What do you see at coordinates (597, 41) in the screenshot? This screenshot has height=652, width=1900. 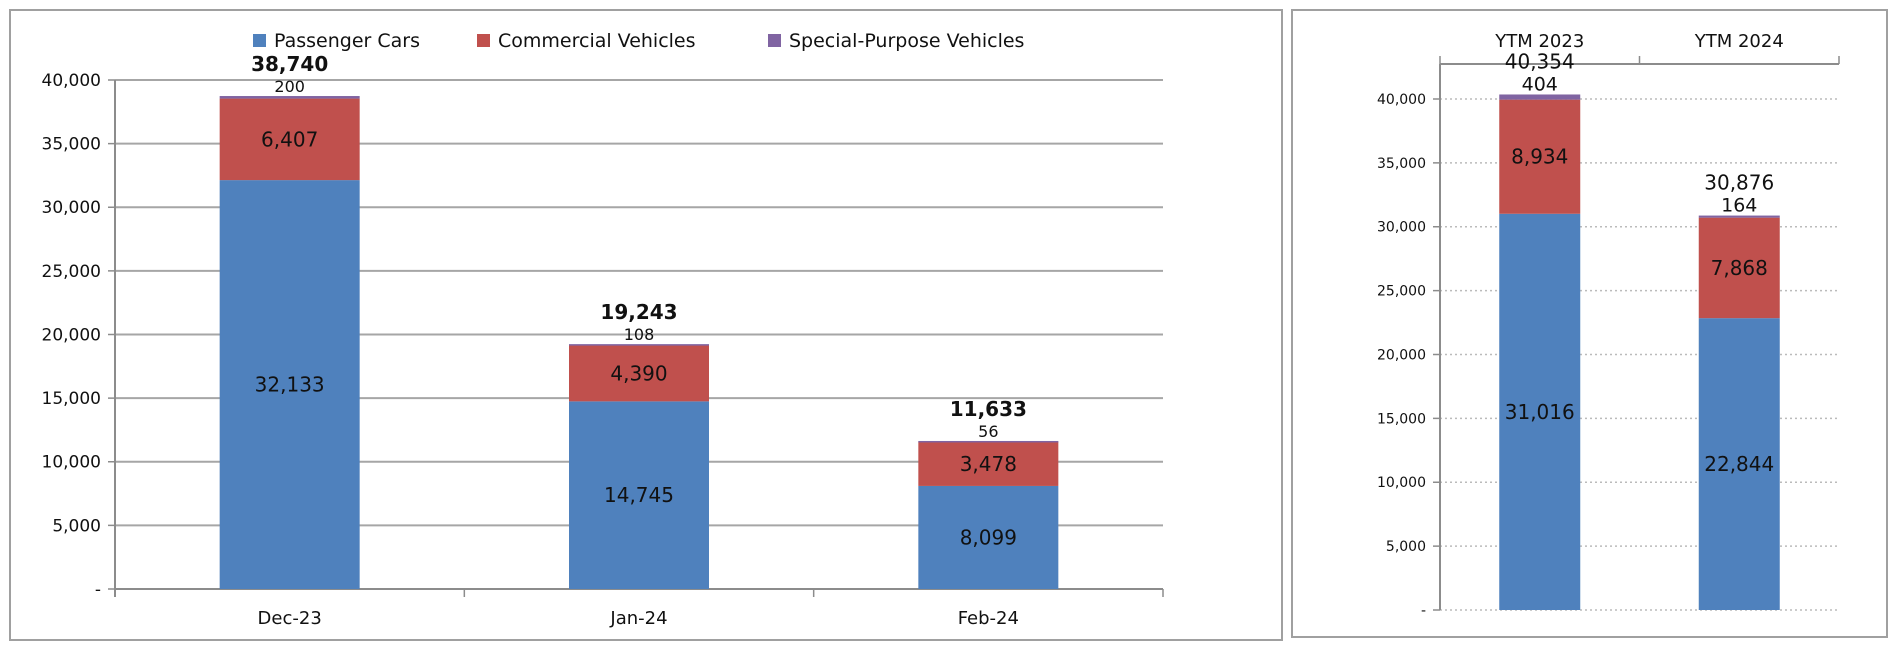 I see `legend-label: Commercial Vehicles` at bounding box center [597, 41].